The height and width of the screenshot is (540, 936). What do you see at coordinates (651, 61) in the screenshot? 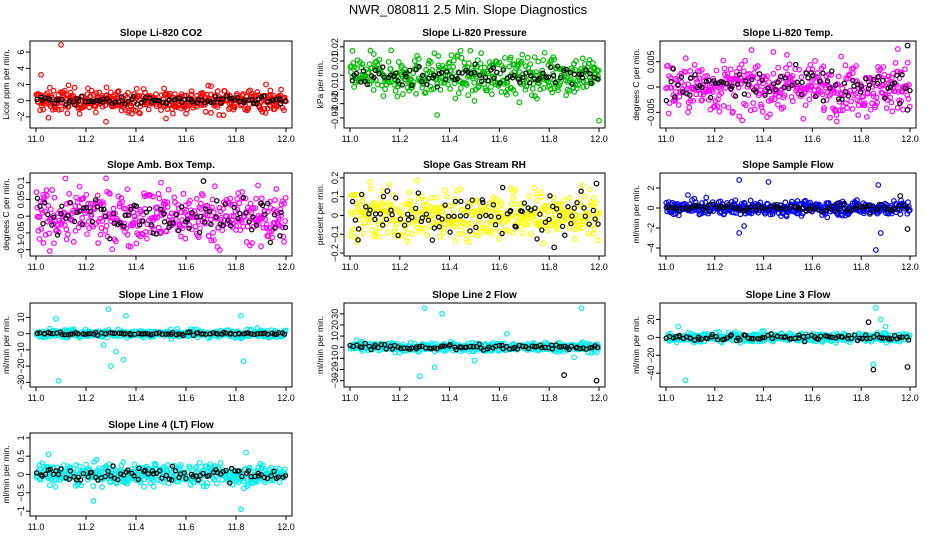
I see `y-tick-label: 0.005` at bounding box center [651, 61].